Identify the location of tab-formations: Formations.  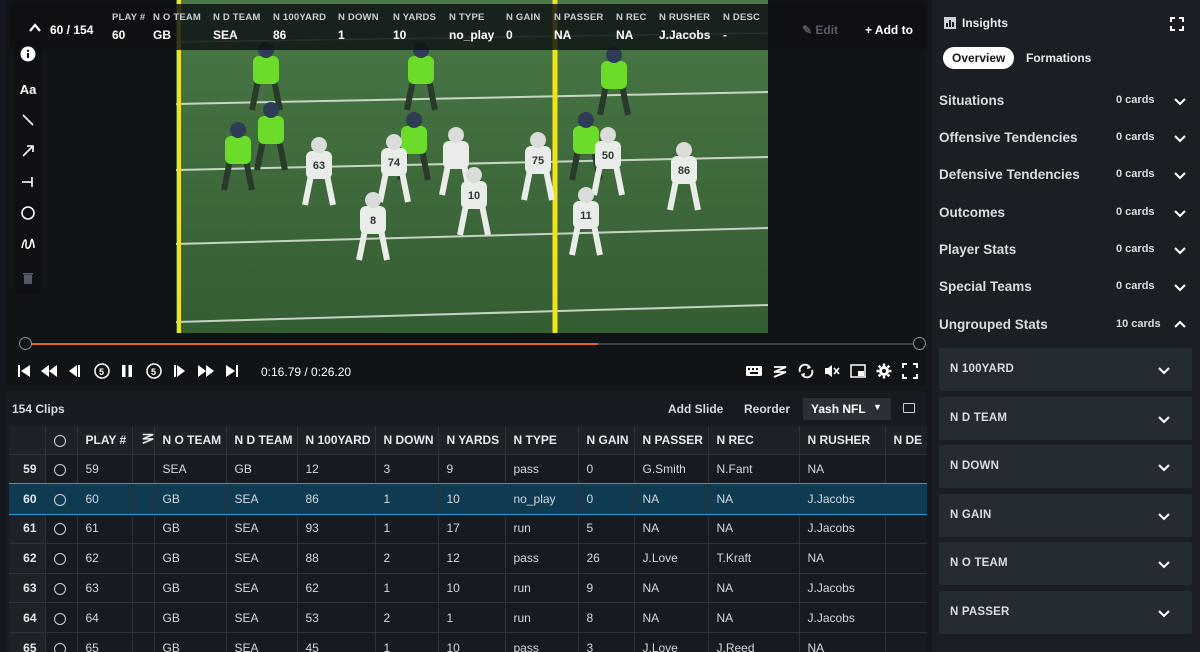
(1059, 58).